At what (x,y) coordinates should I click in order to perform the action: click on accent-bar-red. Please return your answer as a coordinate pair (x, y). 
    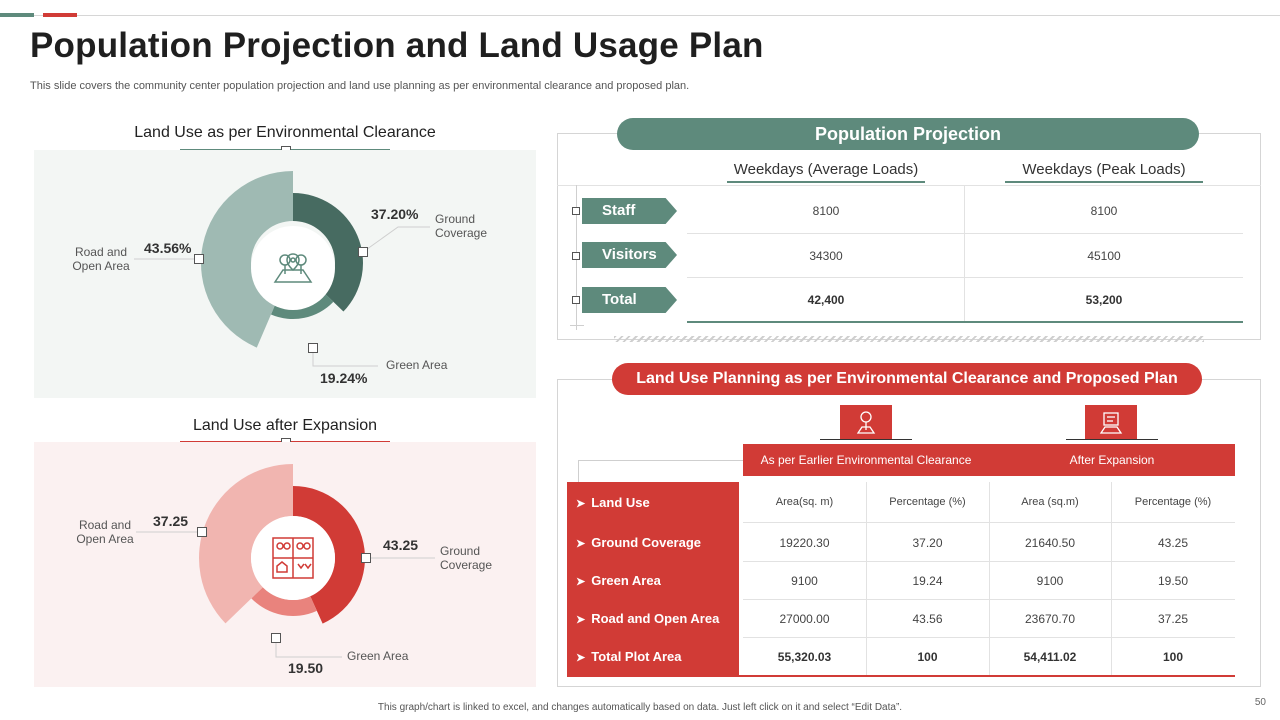
    Looking at the image, I should click on (60, 15).